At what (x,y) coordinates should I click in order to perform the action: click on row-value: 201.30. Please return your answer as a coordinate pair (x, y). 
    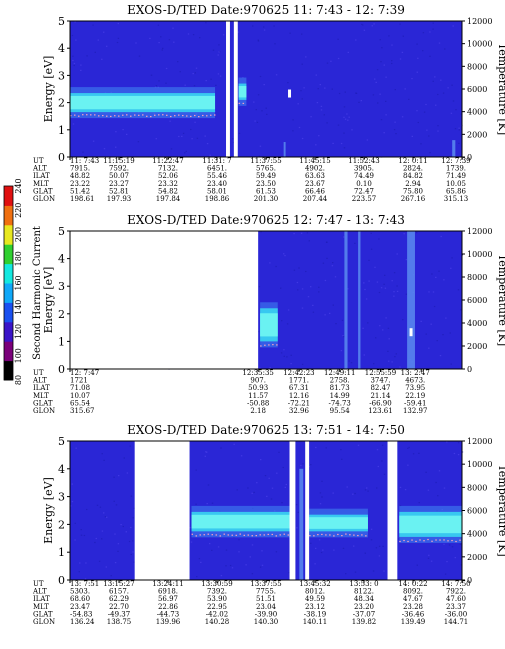
    Looking at the image, I should click on (266, 199).